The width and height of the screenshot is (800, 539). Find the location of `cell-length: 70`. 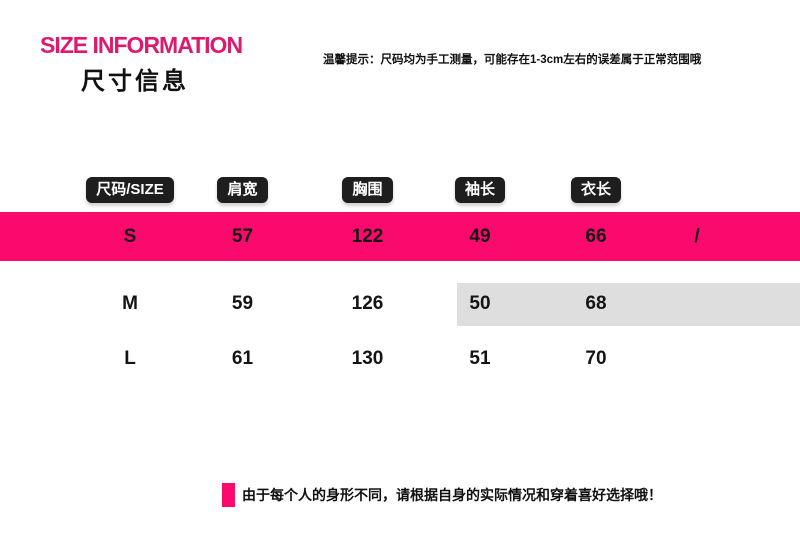

cell-length: 70 is located at coordinates (596, 358).